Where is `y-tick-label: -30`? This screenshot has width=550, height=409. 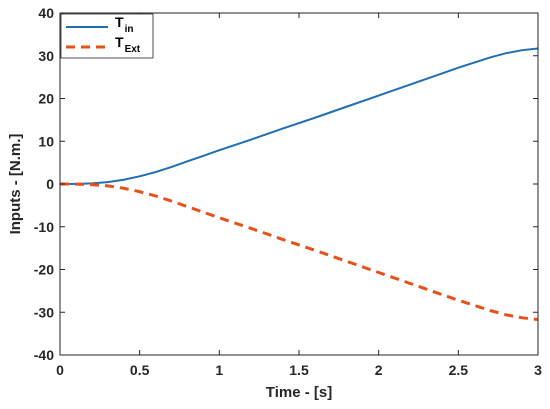 y-tick-label: -30 is located at coordinates (44, 312).